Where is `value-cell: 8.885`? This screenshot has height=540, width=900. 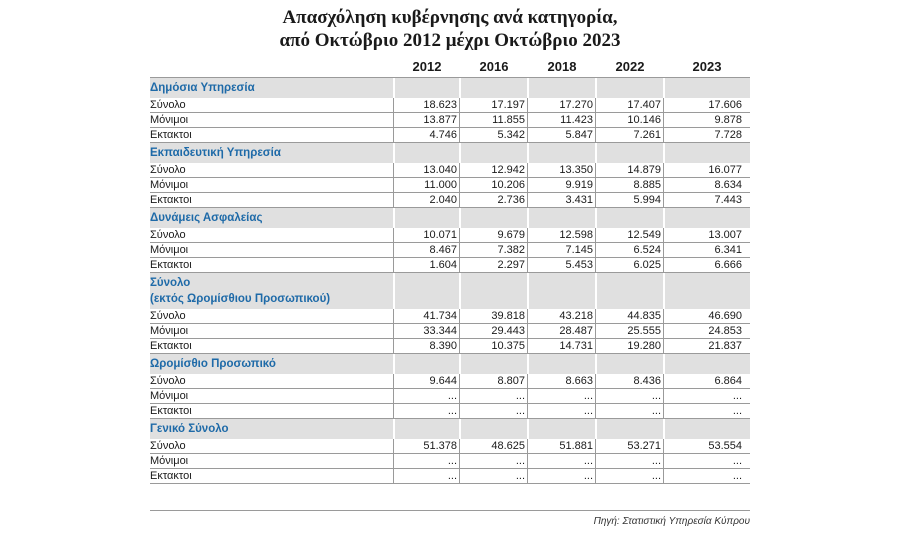
value-cell: 8.885 is located at coordinates (647, 185).